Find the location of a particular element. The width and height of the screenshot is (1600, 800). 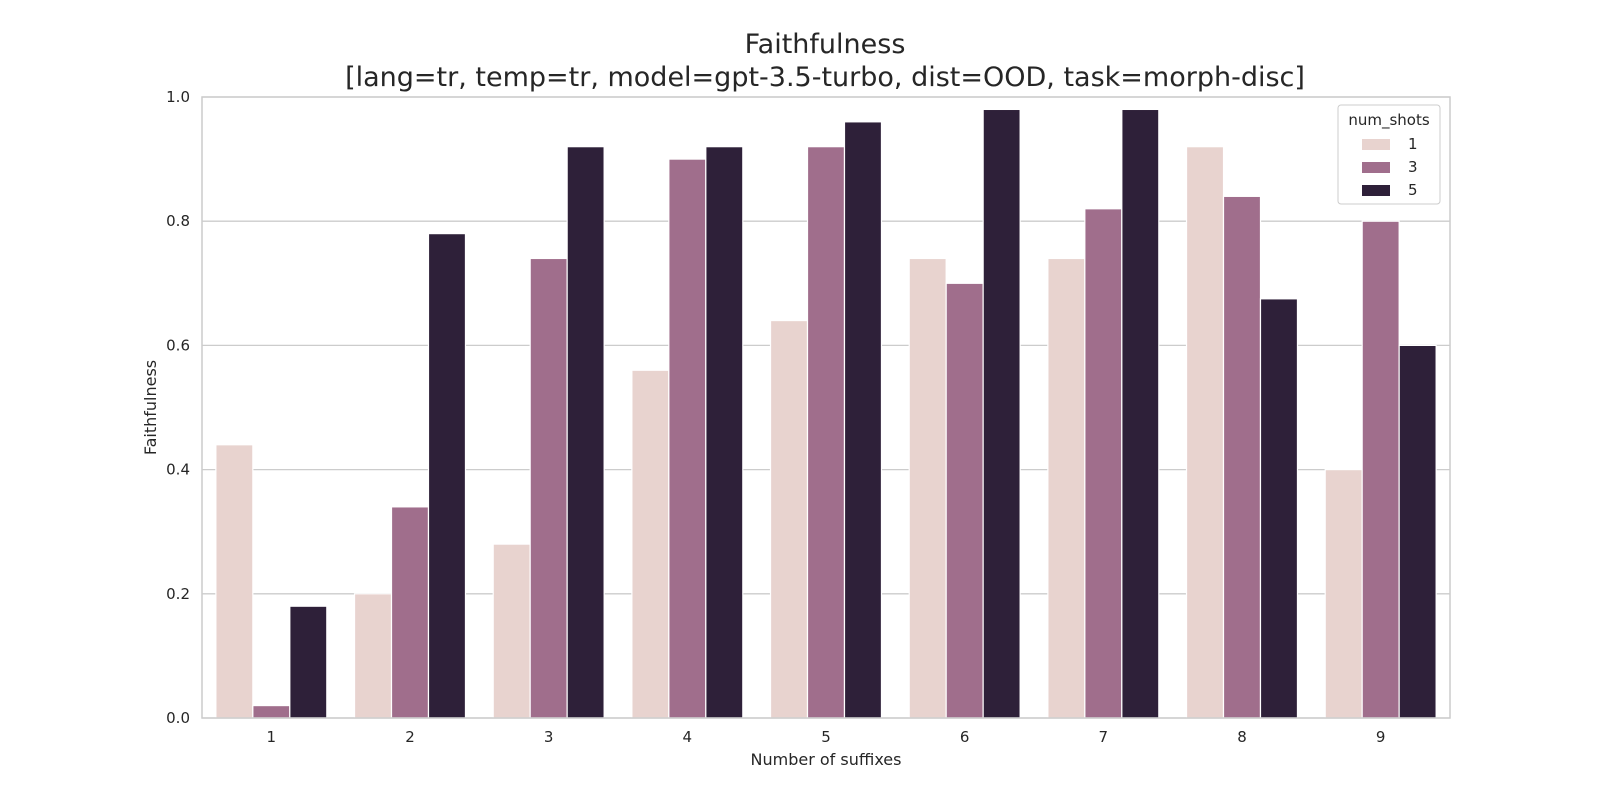

y-tick-label: 0.0 is located at coordinates (178, 718).